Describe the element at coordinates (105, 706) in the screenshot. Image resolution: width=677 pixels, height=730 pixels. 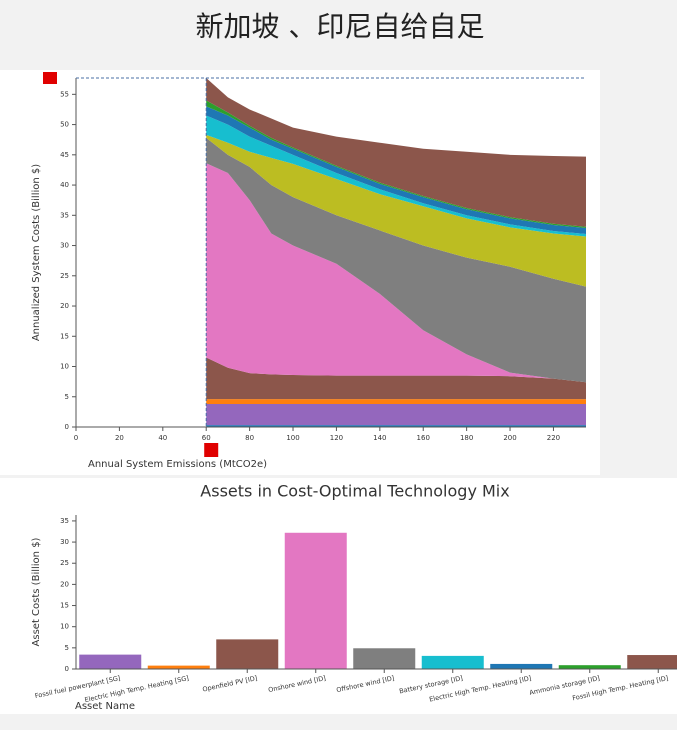
I see `x-axis-label: Asset Name` at that location.